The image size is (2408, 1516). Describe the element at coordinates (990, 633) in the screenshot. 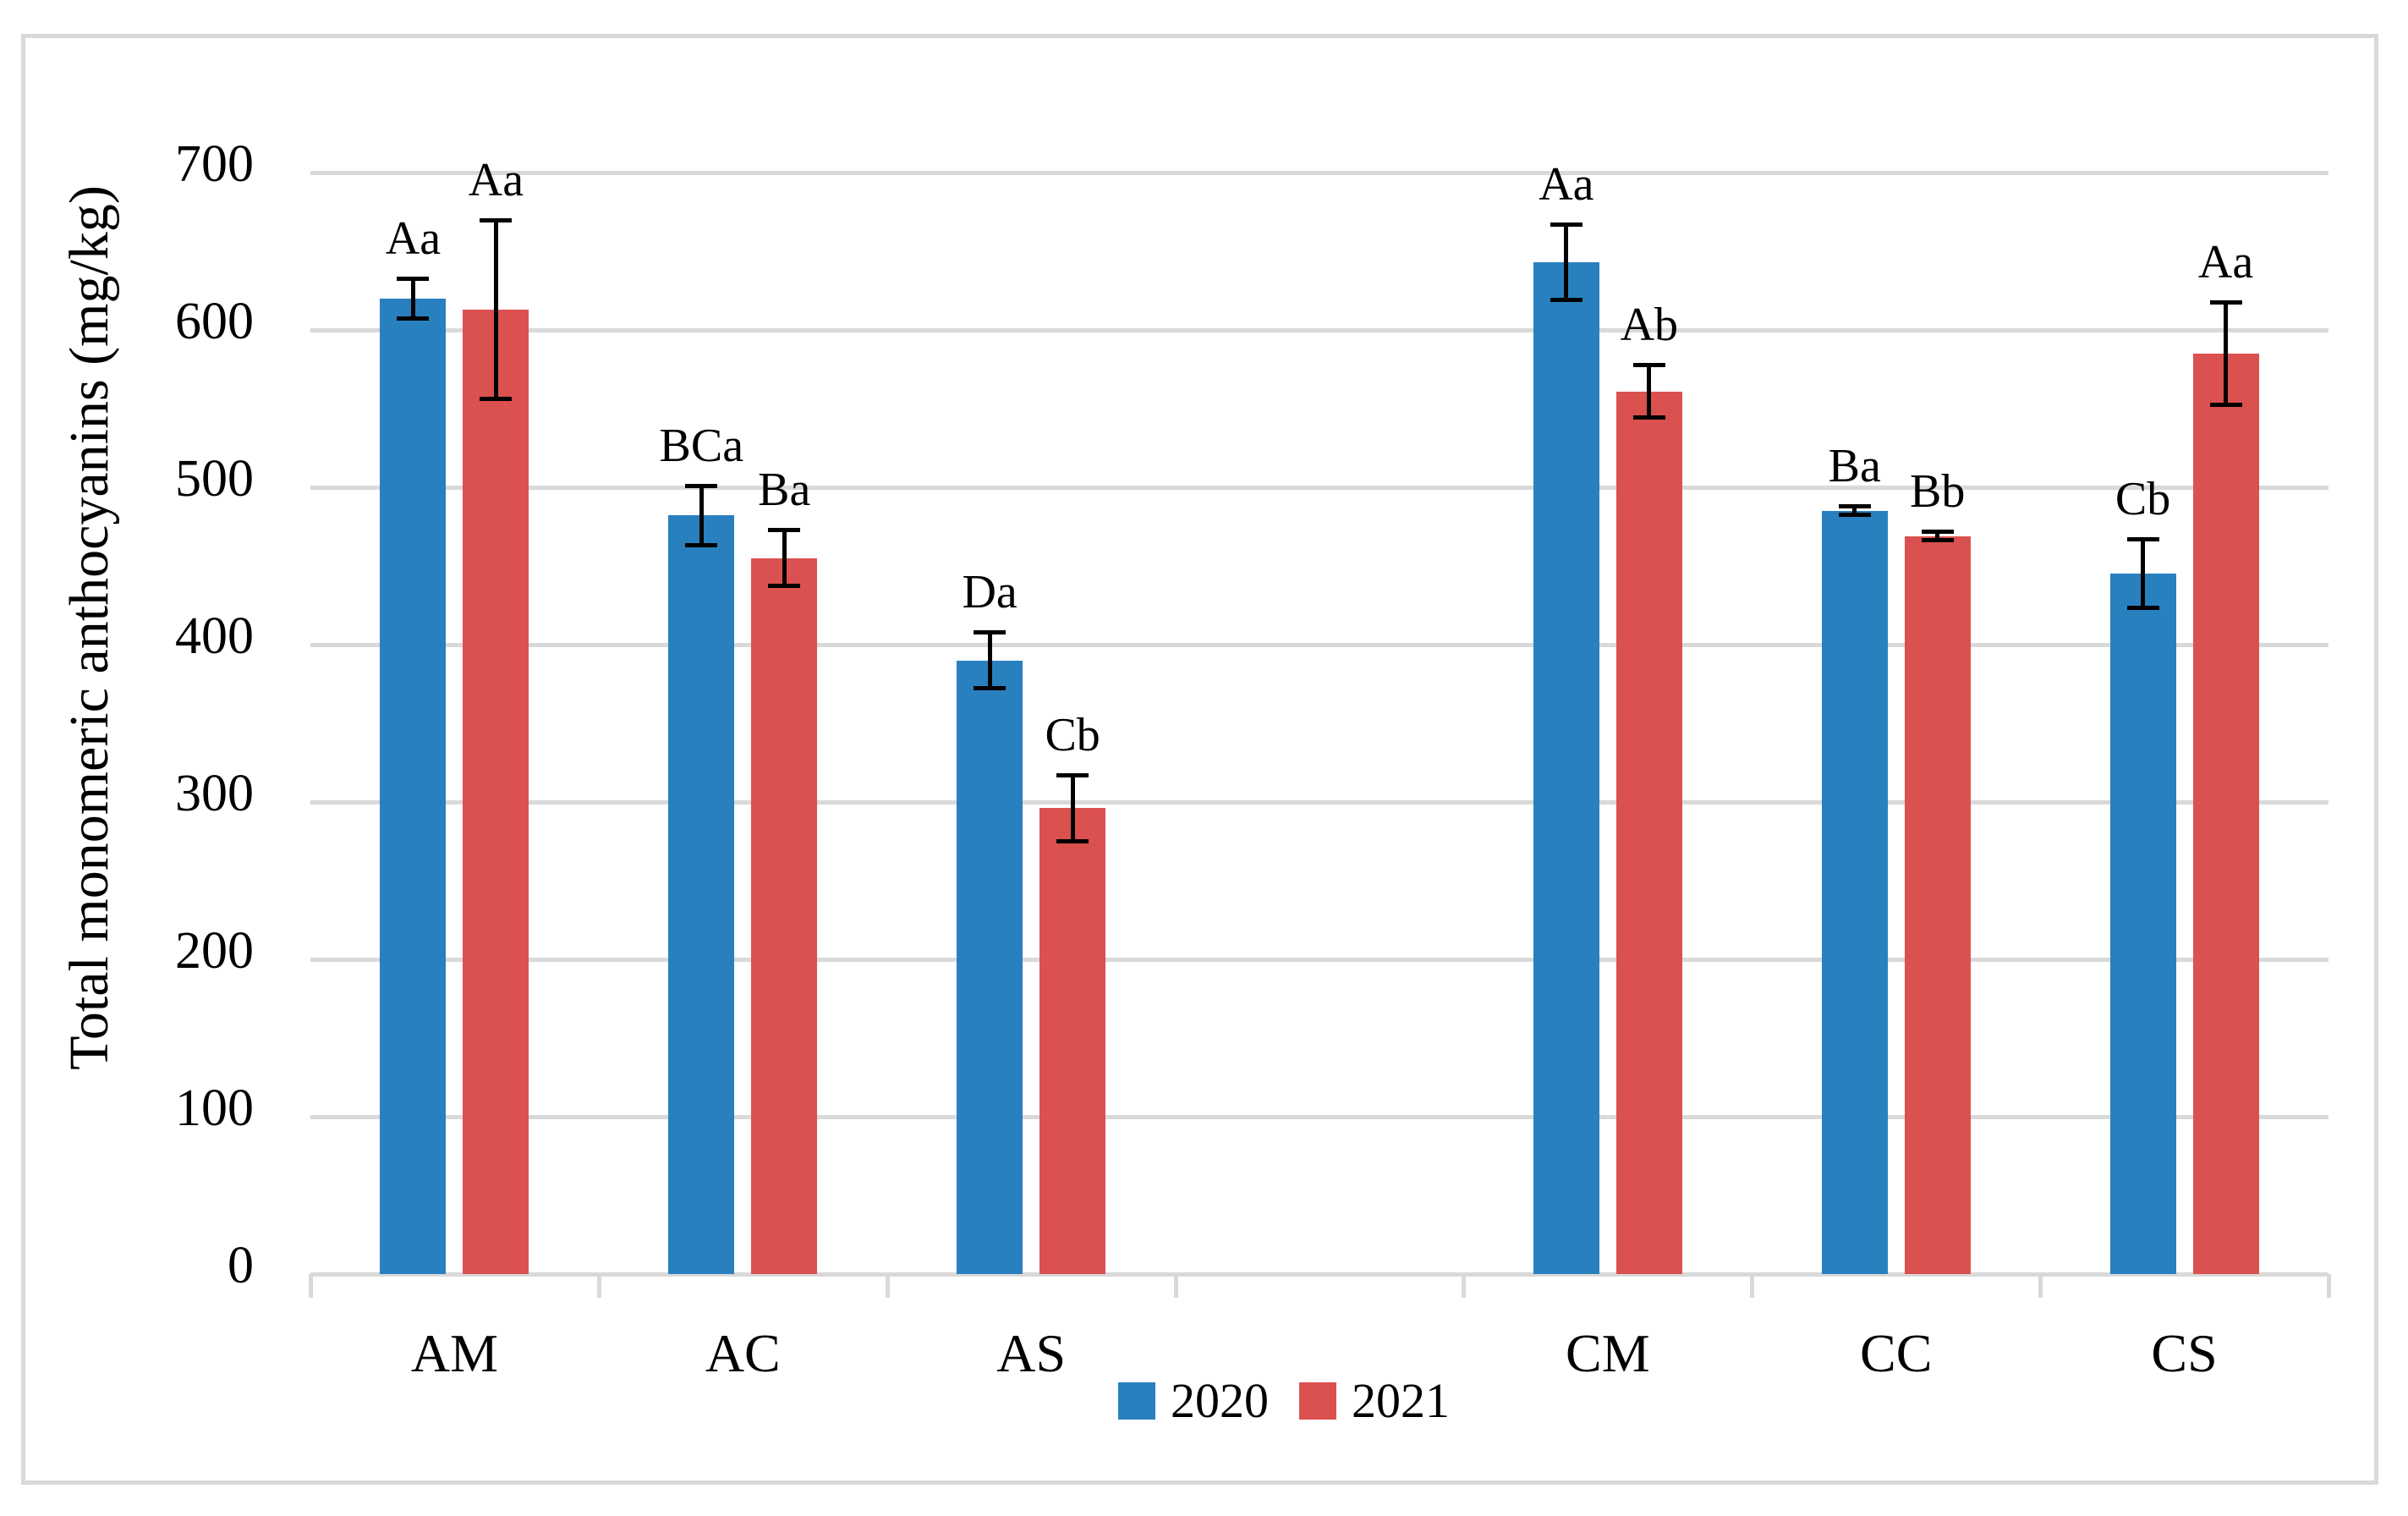

I see `error-bar-cap-top-2020-AS` at that location.